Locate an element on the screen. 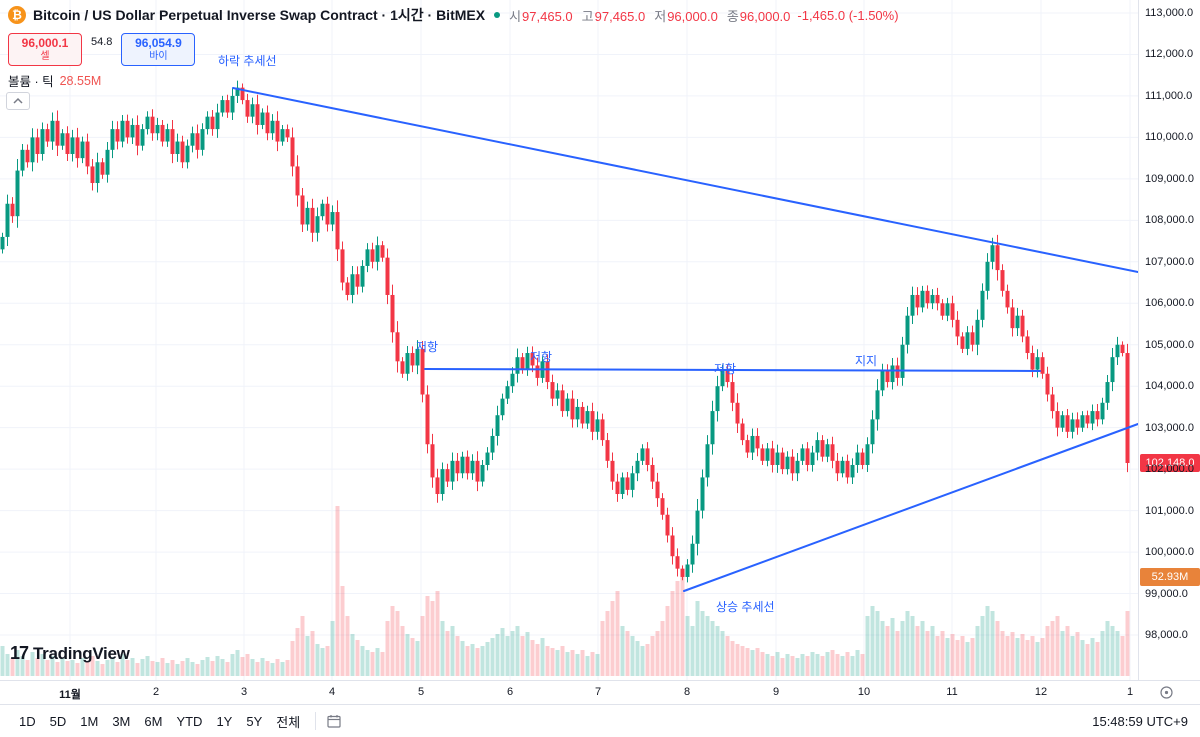  annotation-label: 하락 추세선 is located at coordinates (247, 61).